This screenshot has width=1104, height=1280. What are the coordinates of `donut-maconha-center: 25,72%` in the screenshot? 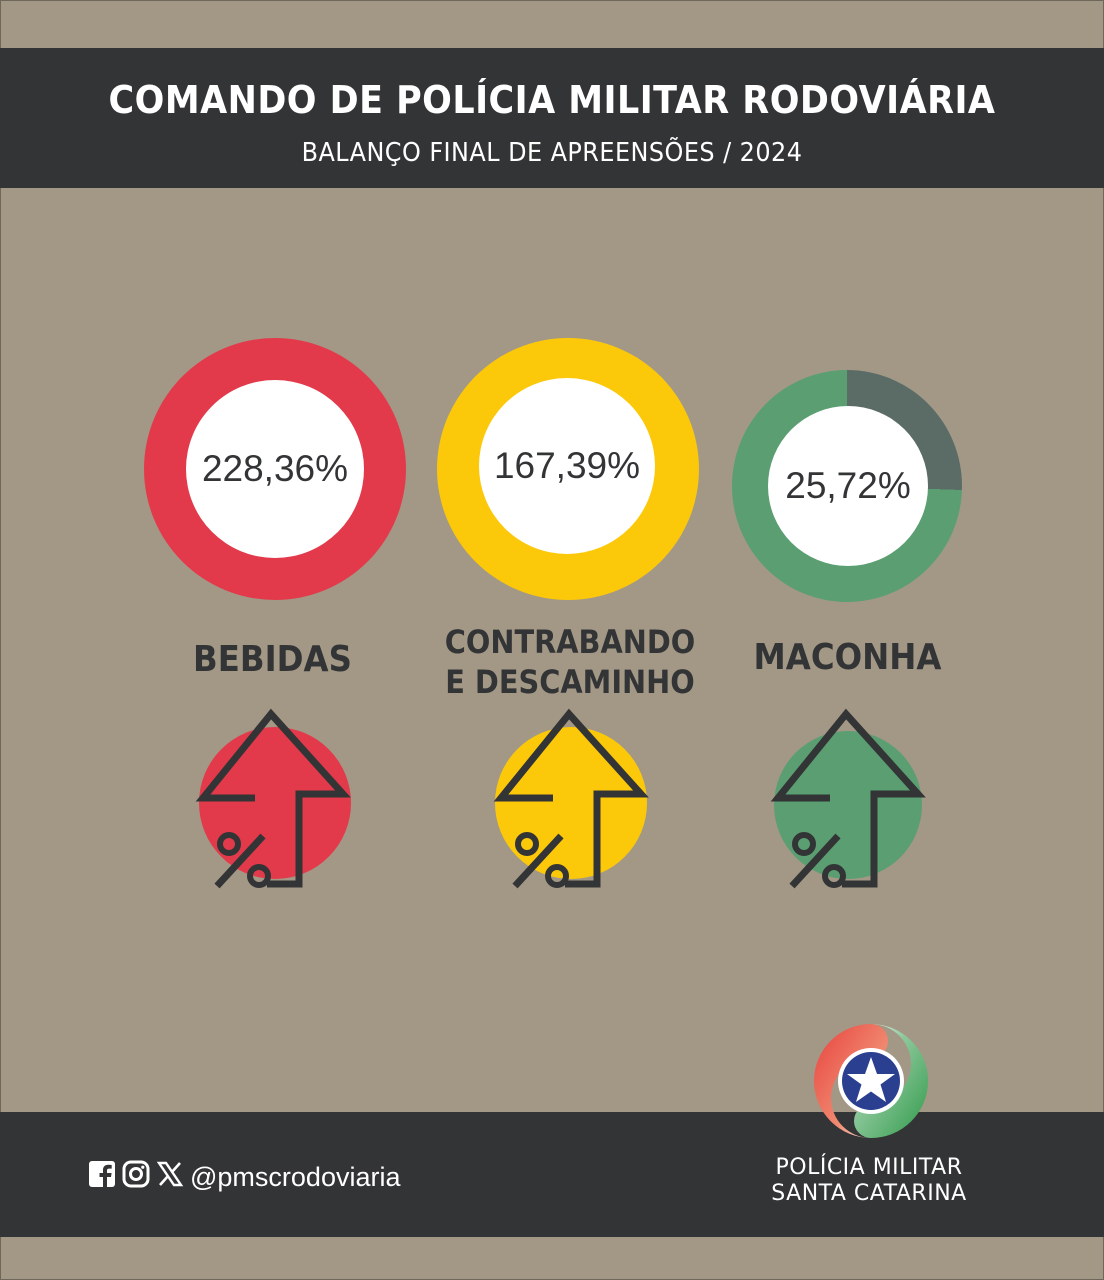 It's located at (848, 486).